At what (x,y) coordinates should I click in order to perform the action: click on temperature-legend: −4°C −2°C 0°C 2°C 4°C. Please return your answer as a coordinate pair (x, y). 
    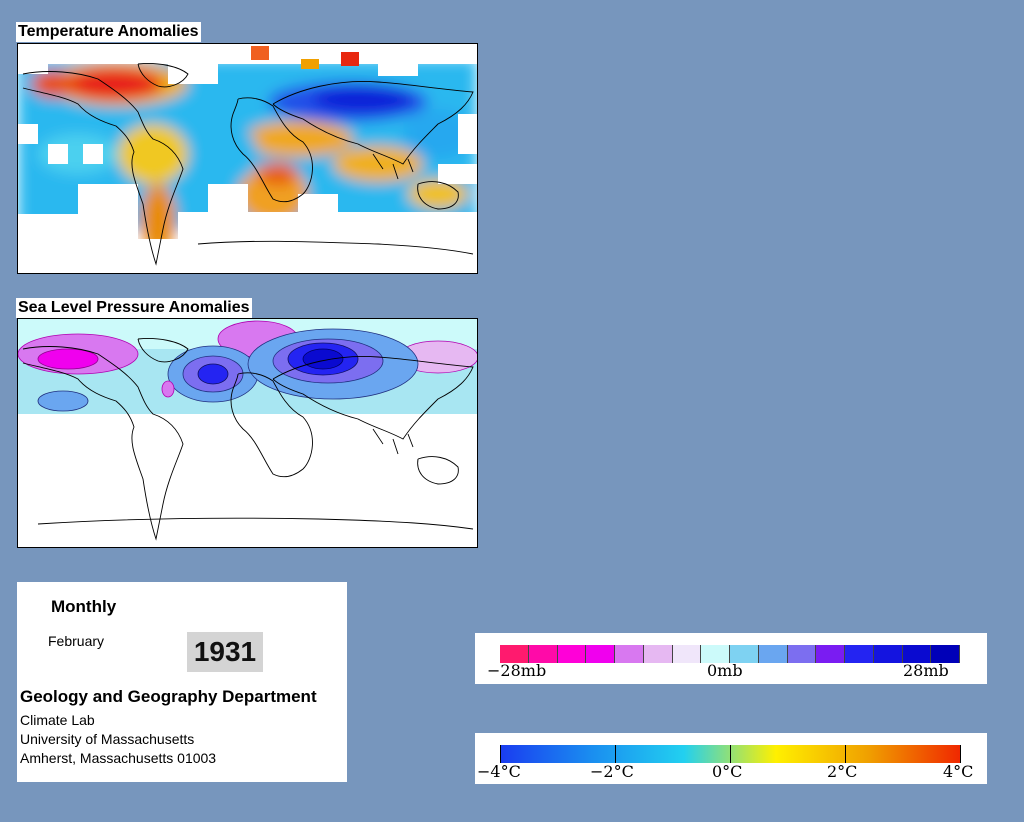
    Looking at the image, I should click on (731, 758).